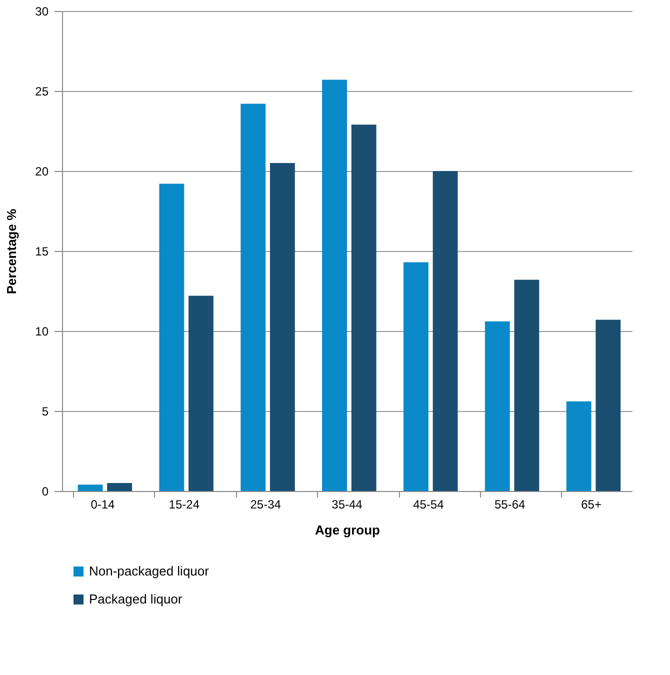 Image resolution: width=670 pixels, height=675 pixels. What do you see at coordinates (103, 505) in the screenshot?
I see `x-tick-label: 0-14` at bounding box center [103, 505].